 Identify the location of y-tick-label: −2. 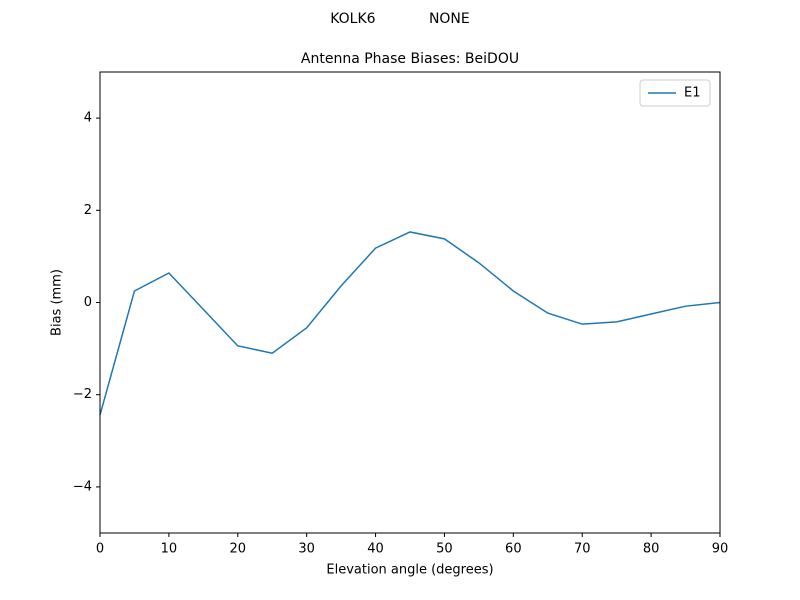
(82, 394).